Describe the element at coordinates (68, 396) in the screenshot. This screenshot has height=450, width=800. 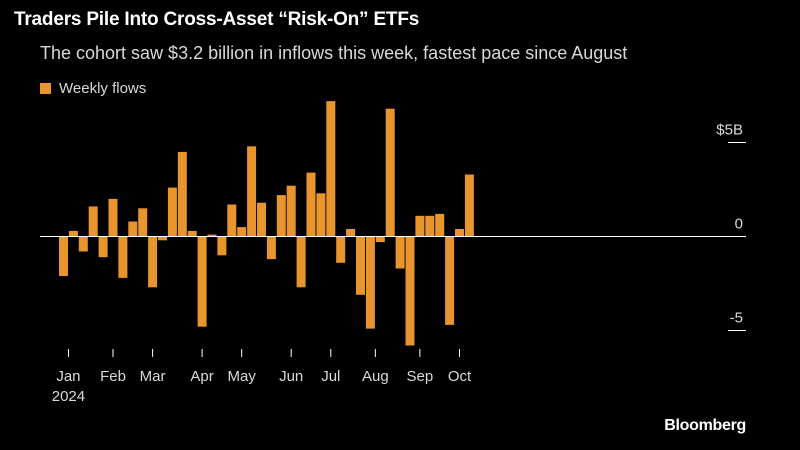
I see `x-tick-year-label: 2024` at that location.